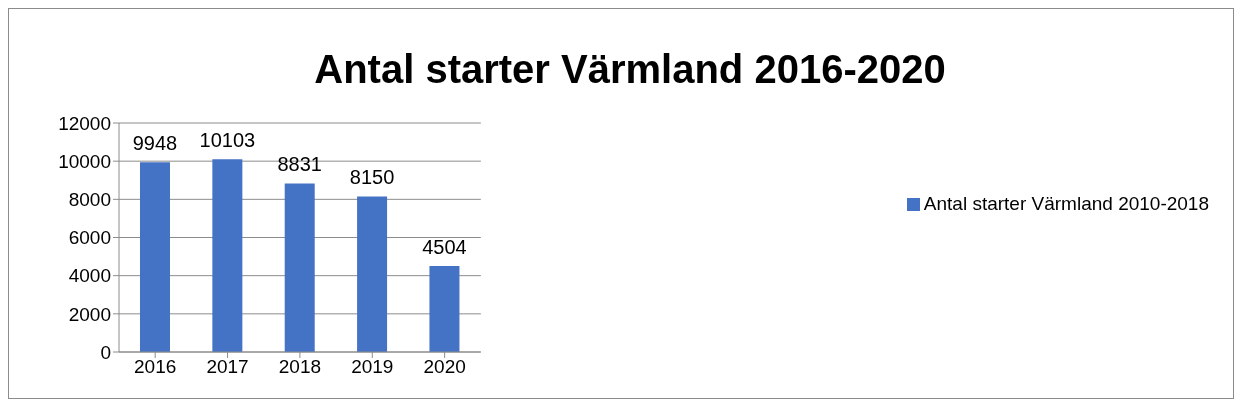 Image resolution: width=1242 pixels, height=407 pixels. Describe the element at coordinates (84, 123) in the screenshot. I see `y-tick-label: 12000` at that location.